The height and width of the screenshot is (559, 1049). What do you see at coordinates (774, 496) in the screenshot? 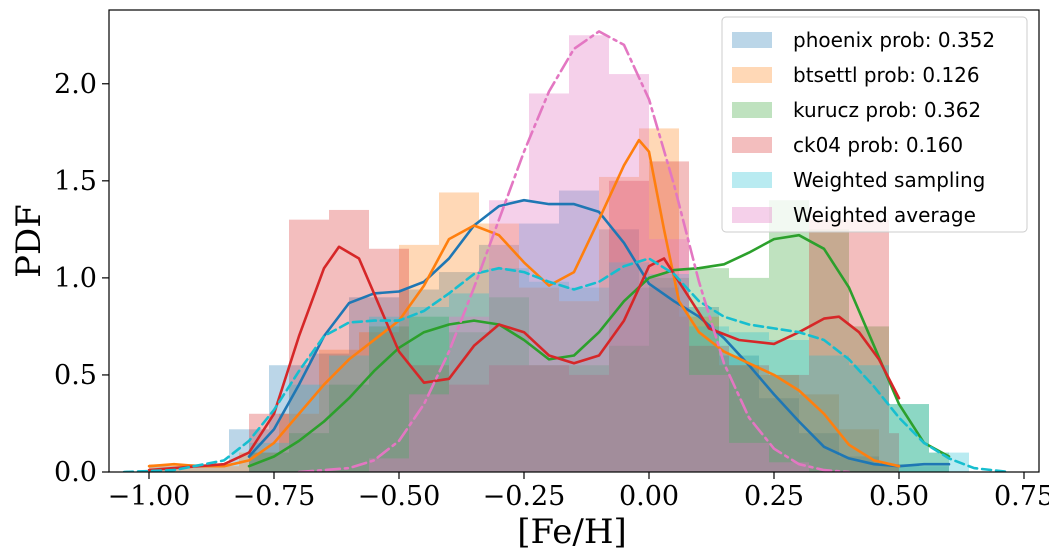
I see `x-tick-label: 0.25` at bounding box center [774, 496].